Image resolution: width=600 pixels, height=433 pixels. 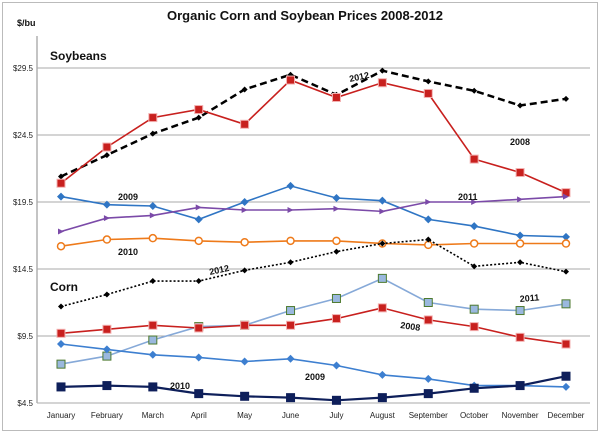 I want to click on series-line-corn-2008, so click(x=313, y=326).